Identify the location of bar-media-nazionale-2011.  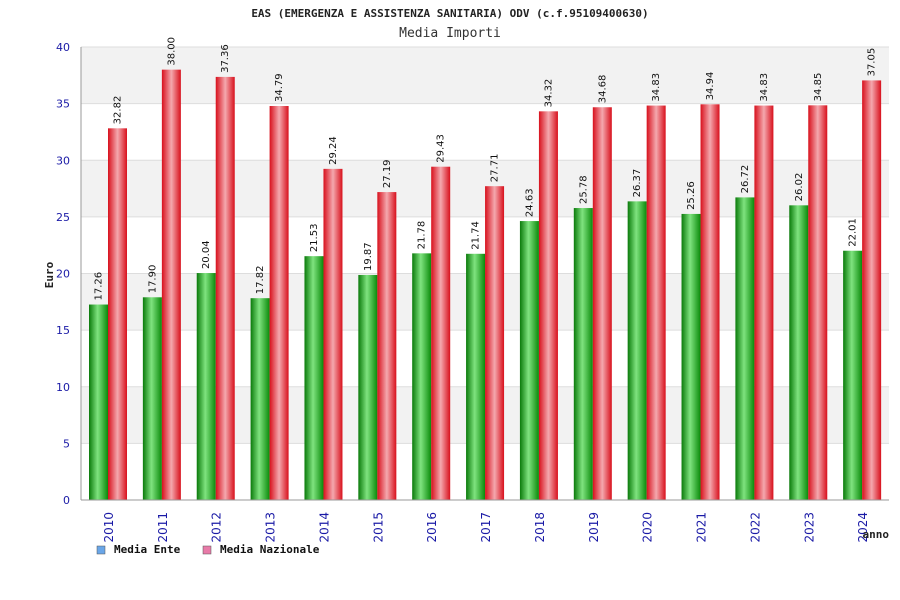
(171, 285).